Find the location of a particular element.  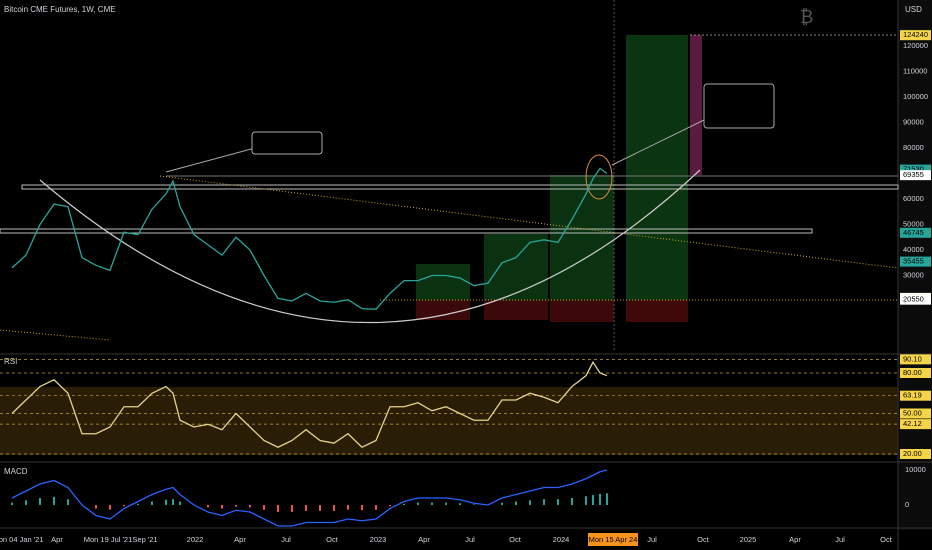

highlight-ellipse is located at coordinates (599, 177).